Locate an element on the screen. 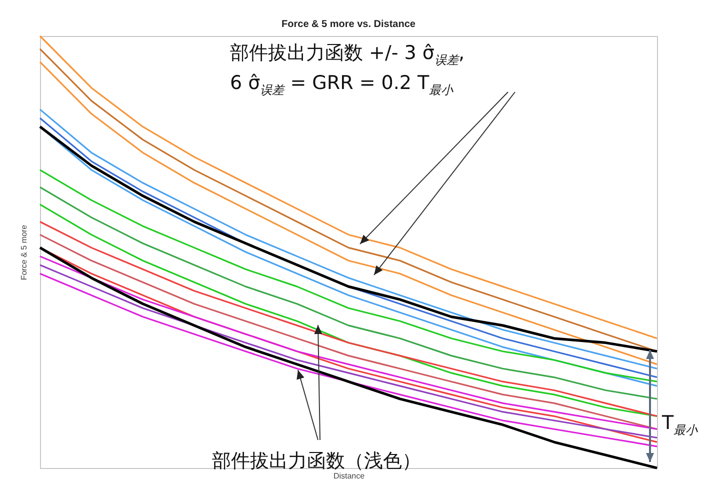 The width and height of the screenshot is (722, 503). annotation: 部件拔出力函数（浅色） is located at coordinates (316, 460).